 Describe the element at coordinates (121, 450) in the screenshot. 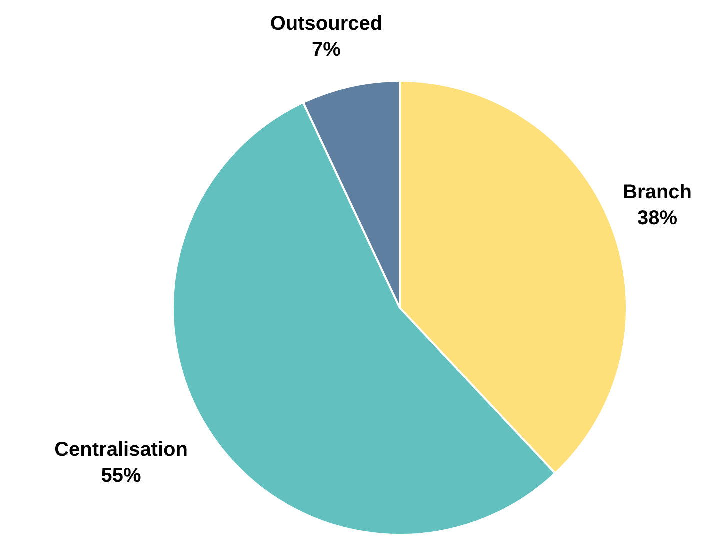

I see `slice-label: Centralisation` at that location.